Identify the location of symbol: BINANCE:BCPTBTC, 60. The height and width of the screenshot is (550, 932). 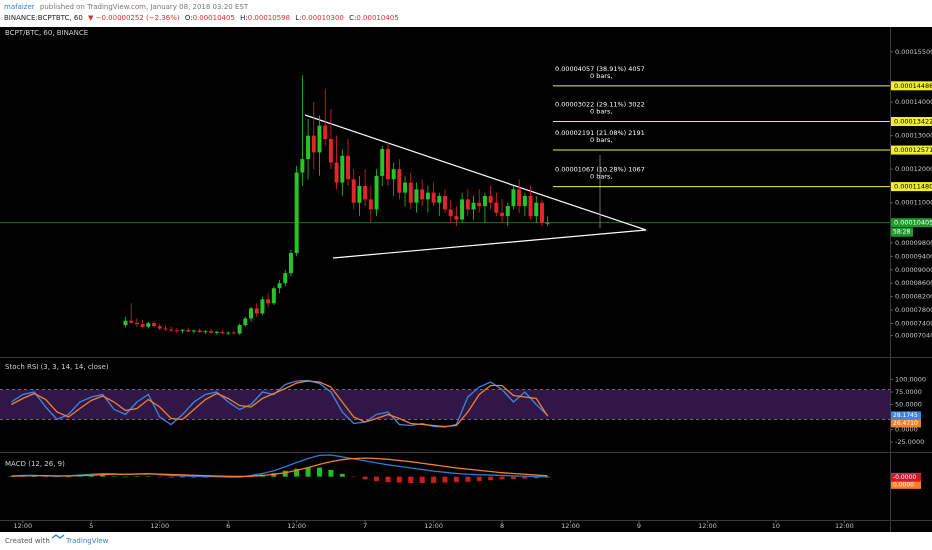
(43, 18).